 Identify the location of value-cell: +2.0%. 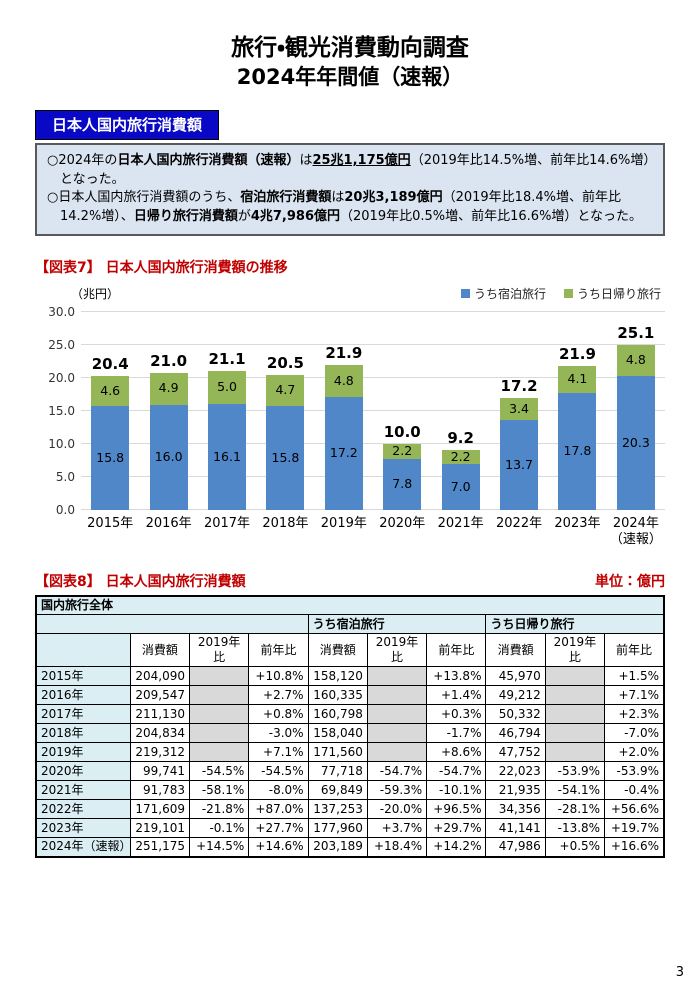
(634, 752).